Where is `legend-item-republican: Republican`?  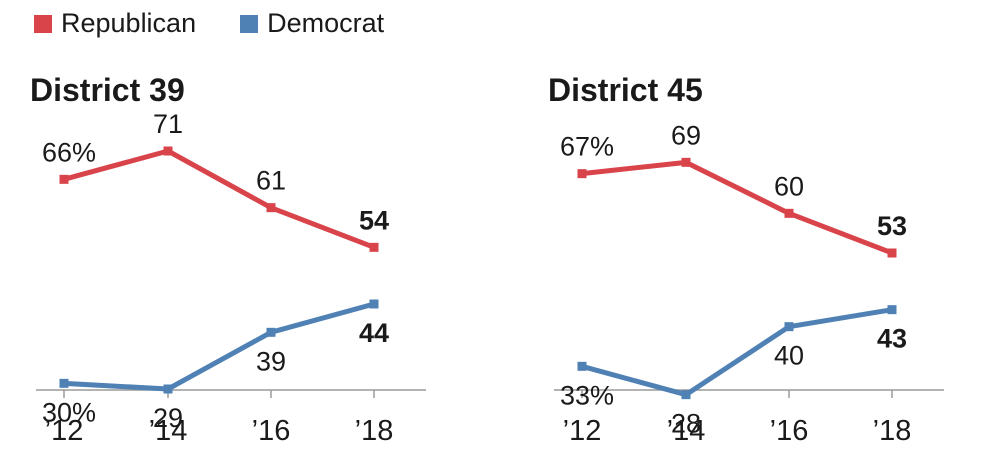 legend-item-republican: Republican is located at coordinates (115, 23).